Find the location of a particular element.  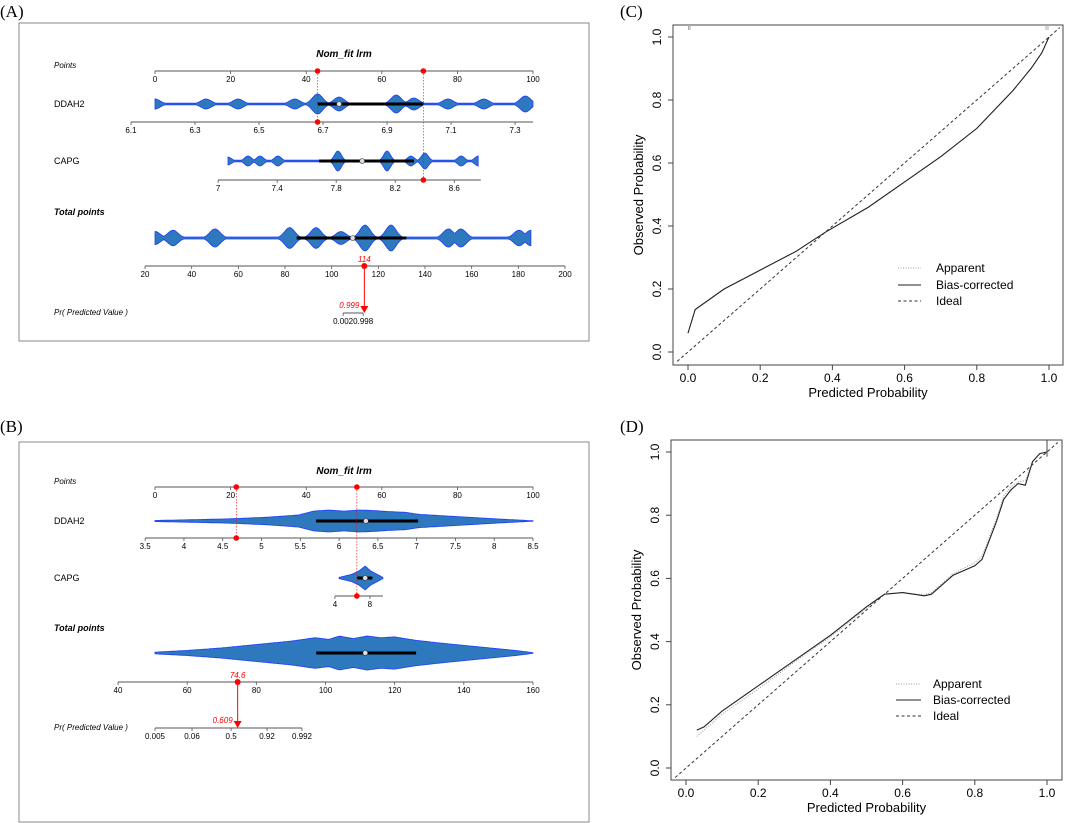

prediction-arrow-head is located at coordinates (364, 309).